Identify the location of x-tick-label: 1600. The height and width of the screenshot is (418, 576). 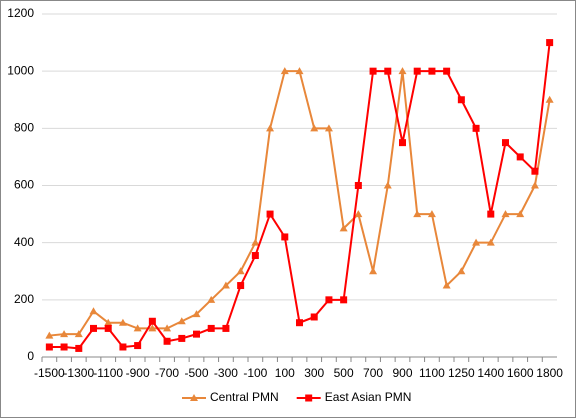
(520, 373).